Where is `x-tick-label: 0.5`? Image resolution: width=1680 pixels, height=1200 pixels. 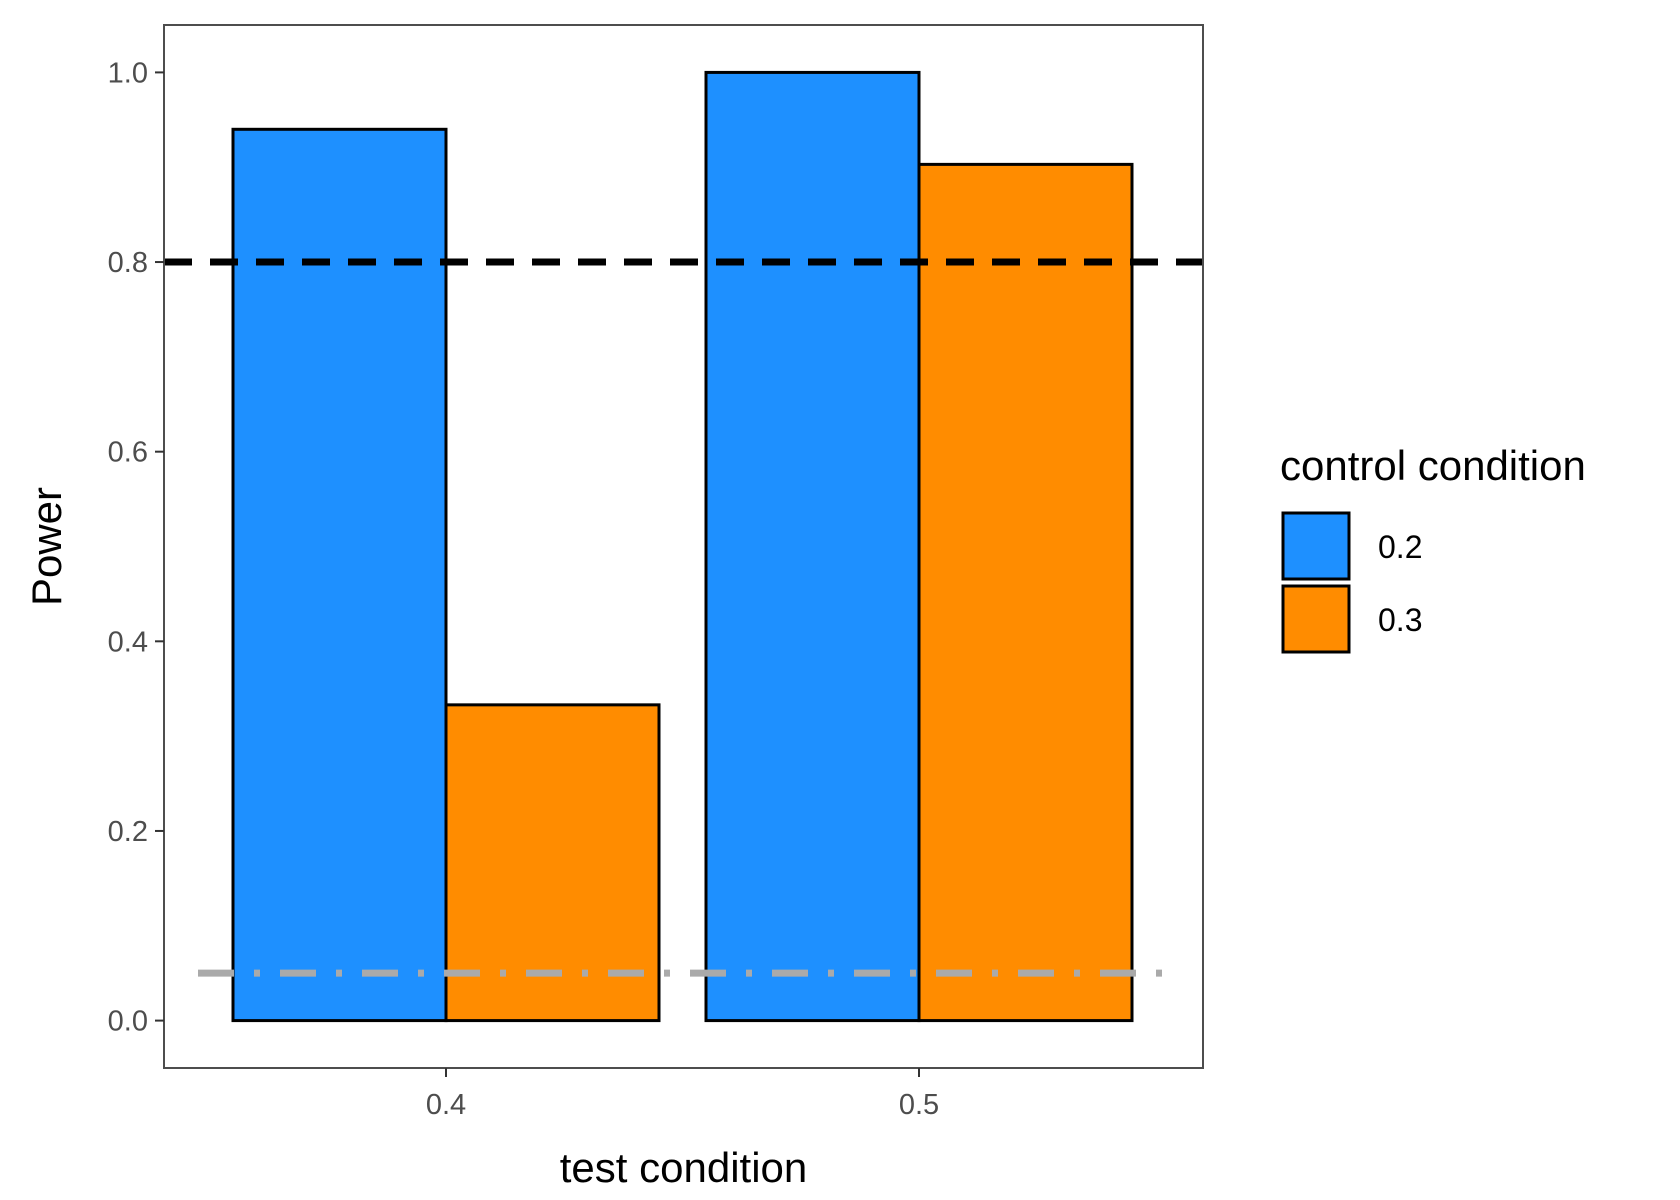
x-tick-label: 0.5 is located at coordinates (919, 1105).